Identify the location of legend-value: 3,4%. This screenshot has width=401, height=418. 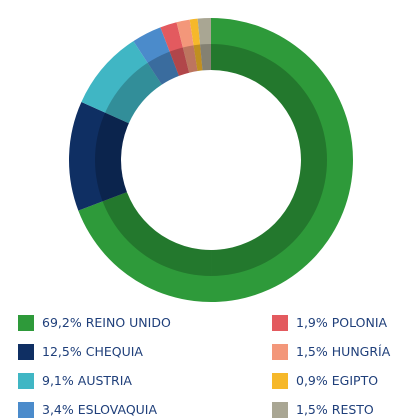
(58, 409).